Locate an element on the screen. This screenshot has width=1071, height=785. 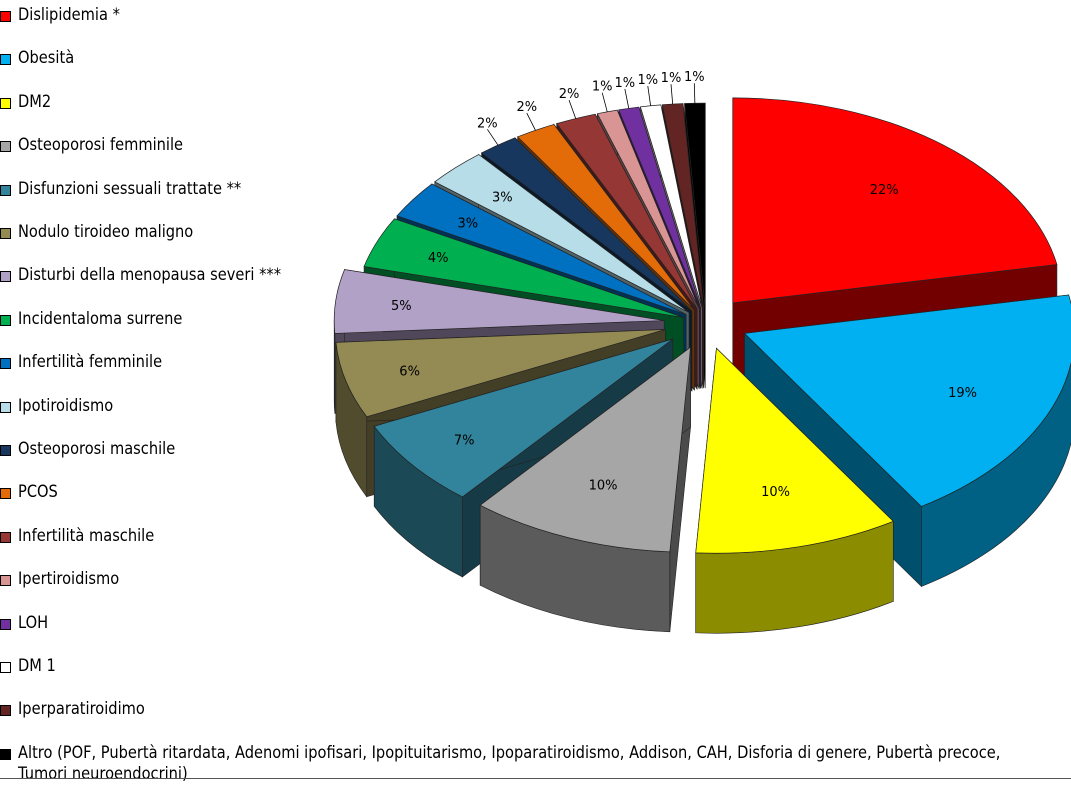
legend-label: DM 1 is located at coordinates (37, 666).